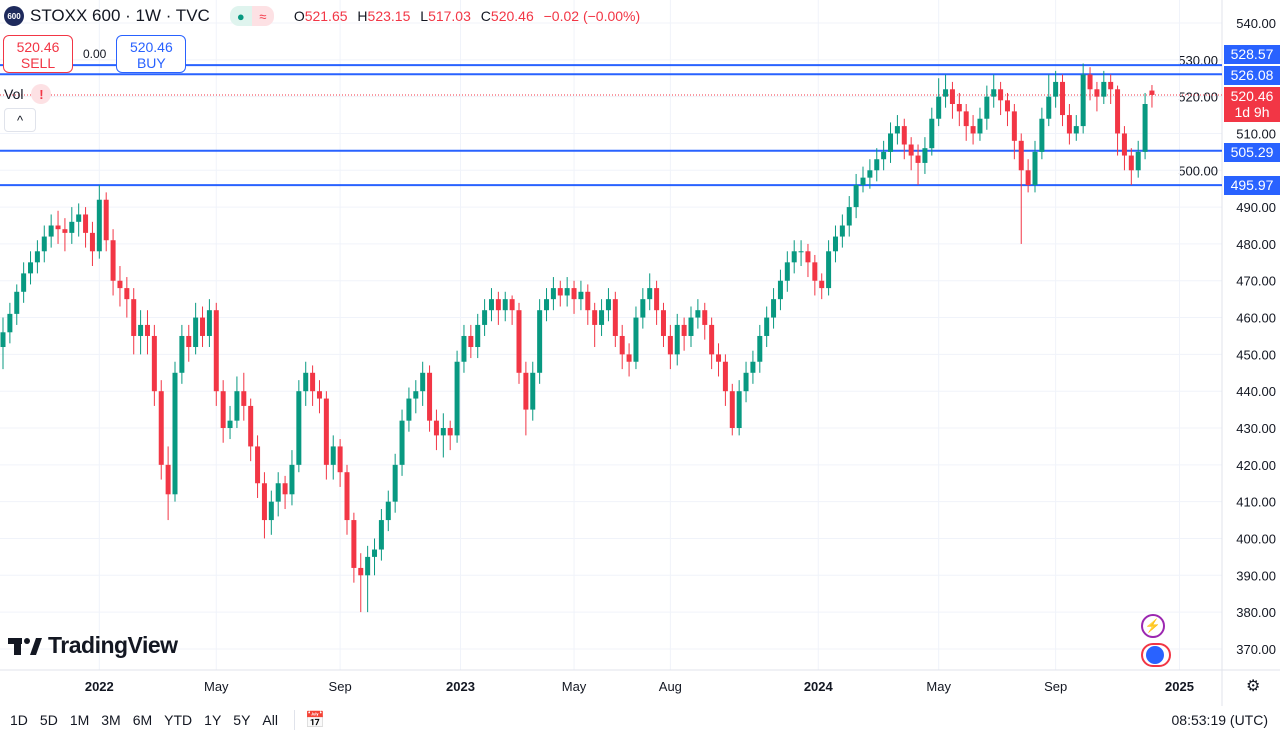 The image size is (1280, 734). What do you see at coordinates (1219, 720) in the screenshot?
I see `clock: 08:53:19 (UTC)` at bounding box center [1219, 720].